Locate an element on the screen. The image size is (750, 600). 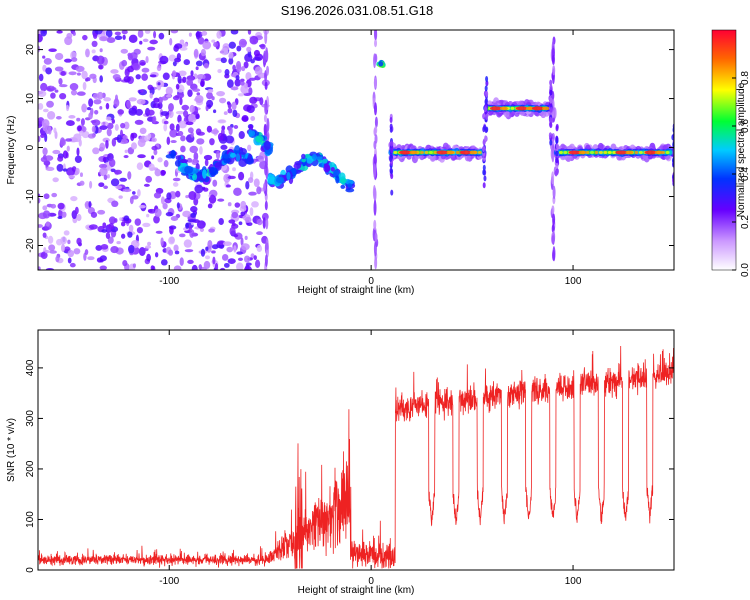
tone-a-peak is located at coordinates (442, 152).